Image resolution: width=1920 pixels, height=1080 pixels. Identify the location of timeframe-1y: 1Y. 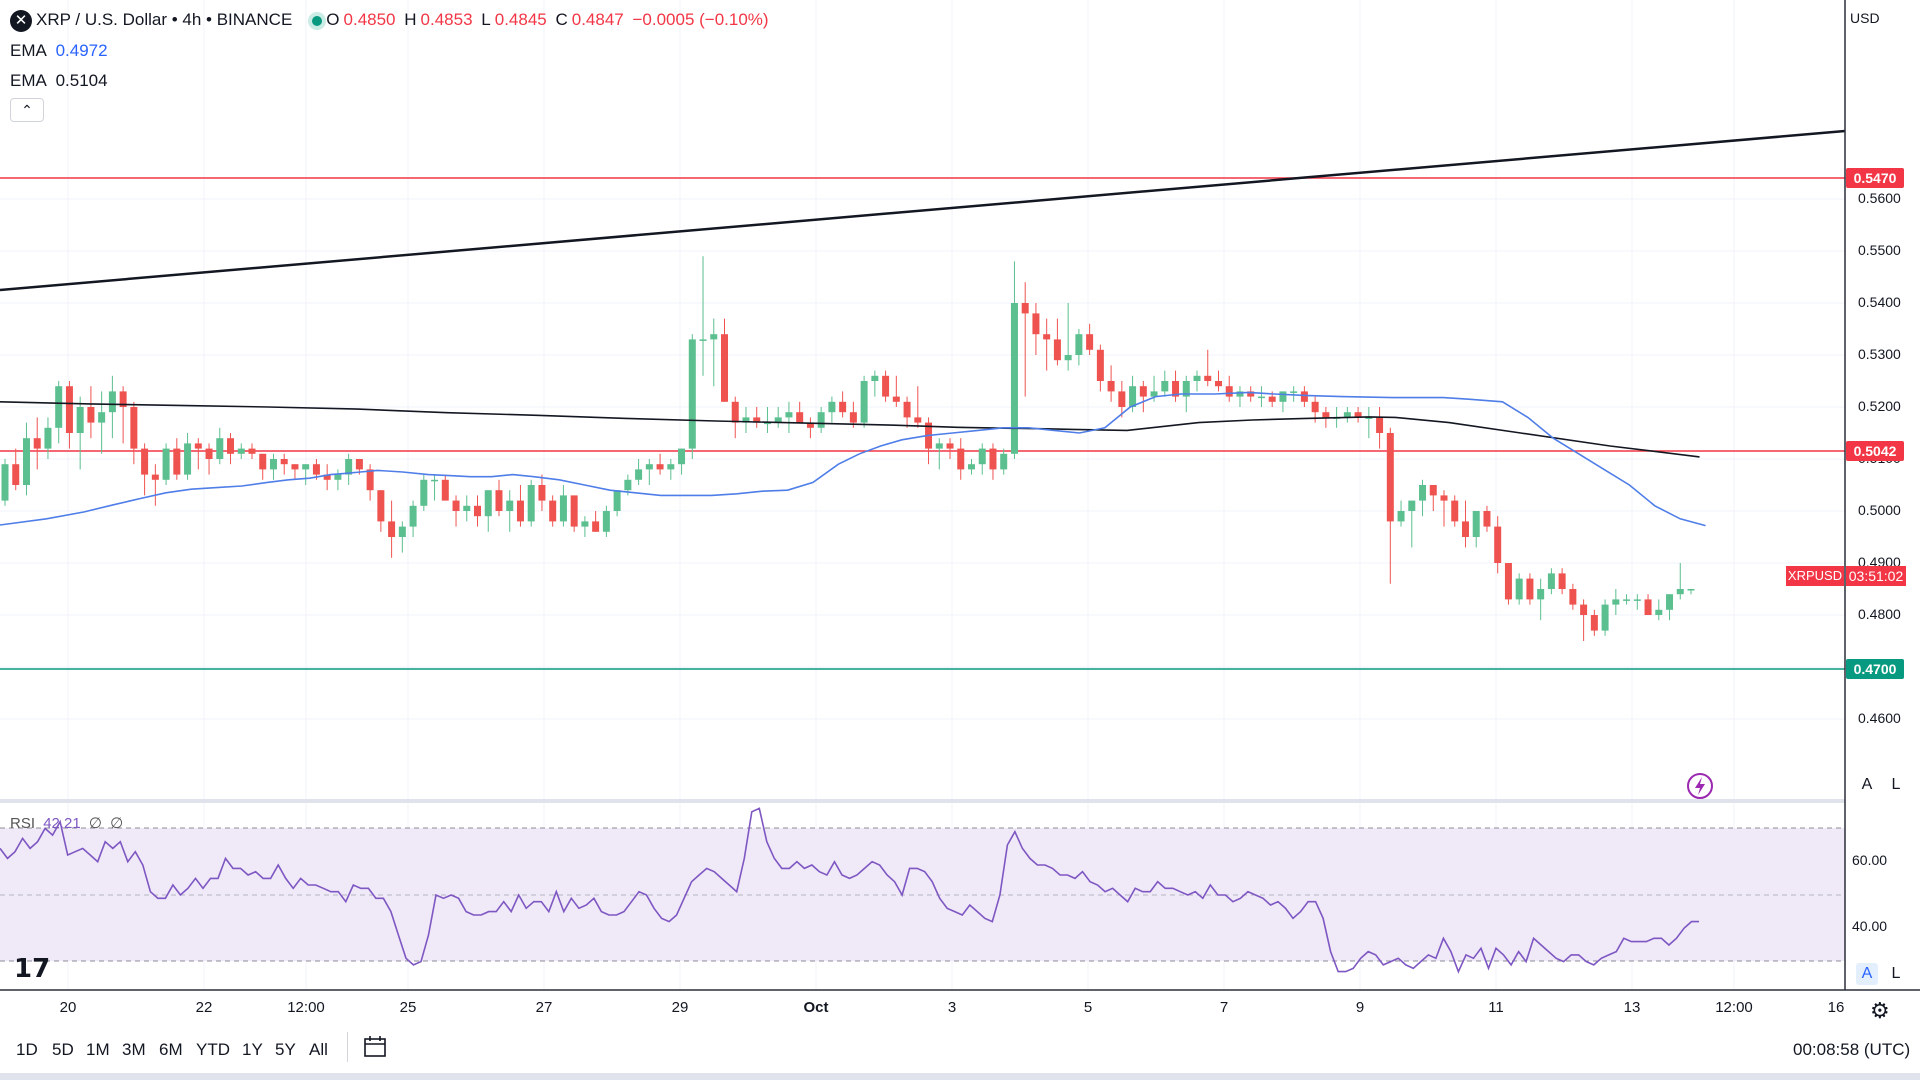
(252, 1049).